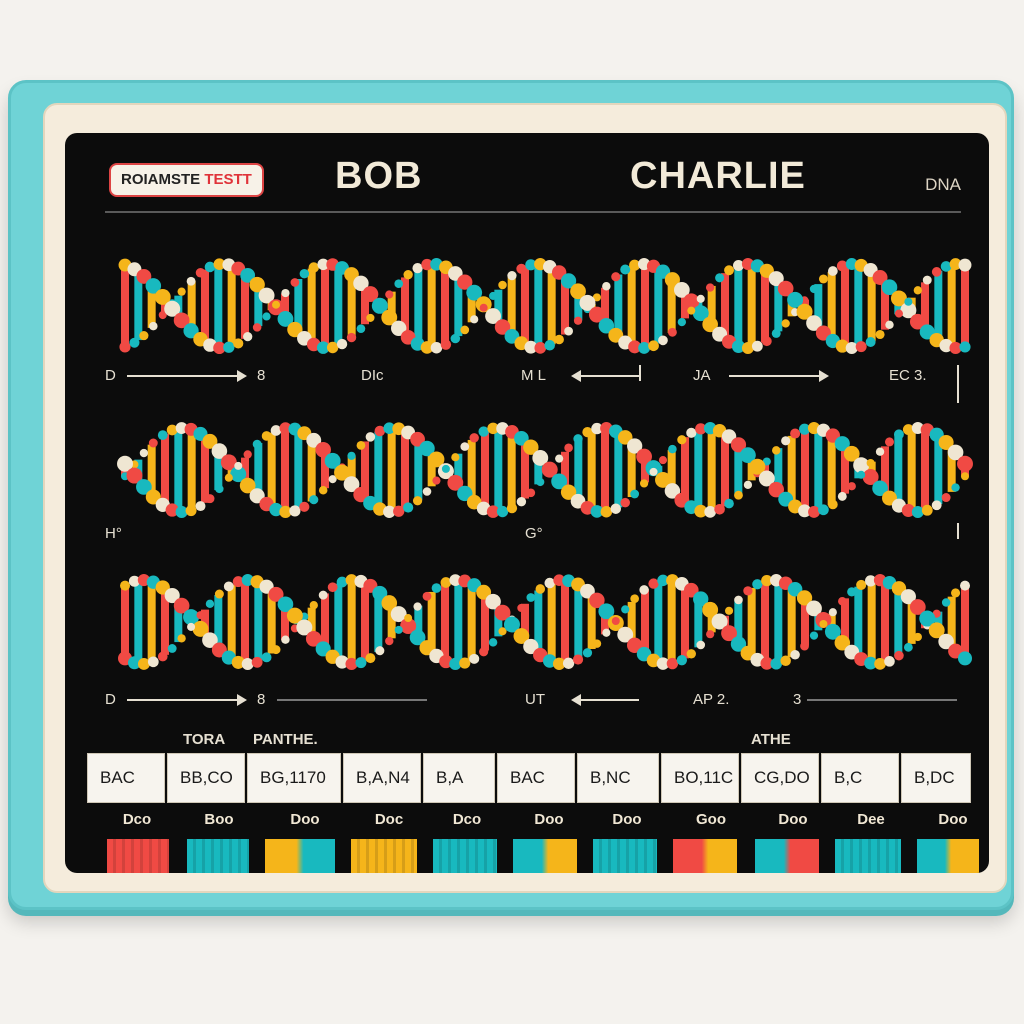  I want to click on sequence-cell: B,NC, so click(618, 778).